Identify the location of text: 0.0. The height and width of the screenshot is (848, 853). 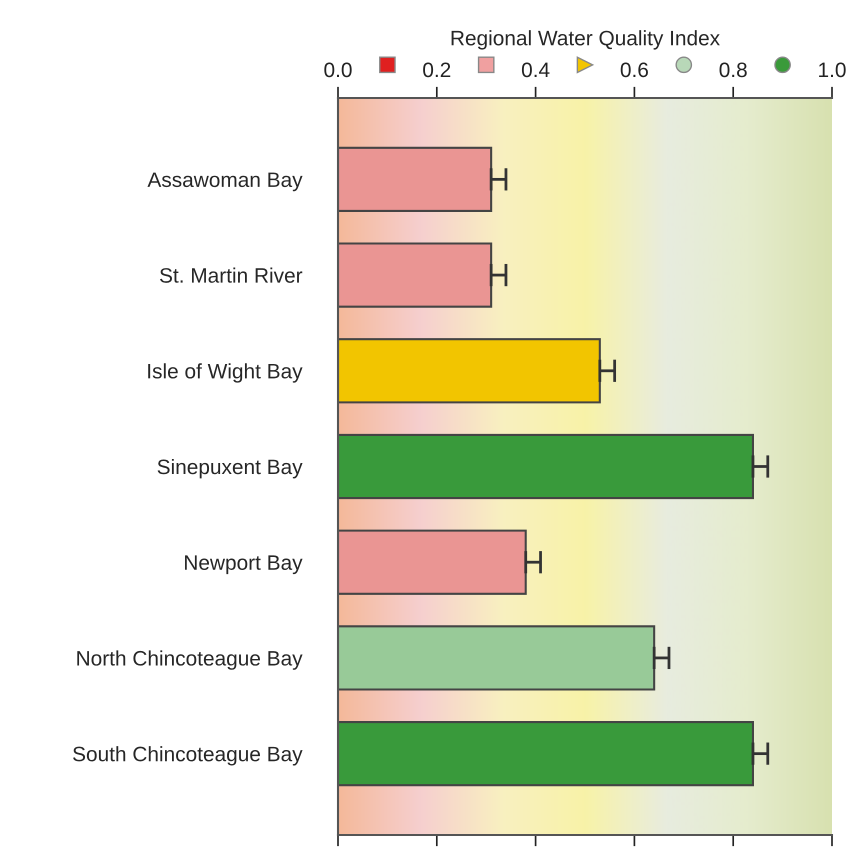
(338, 70).